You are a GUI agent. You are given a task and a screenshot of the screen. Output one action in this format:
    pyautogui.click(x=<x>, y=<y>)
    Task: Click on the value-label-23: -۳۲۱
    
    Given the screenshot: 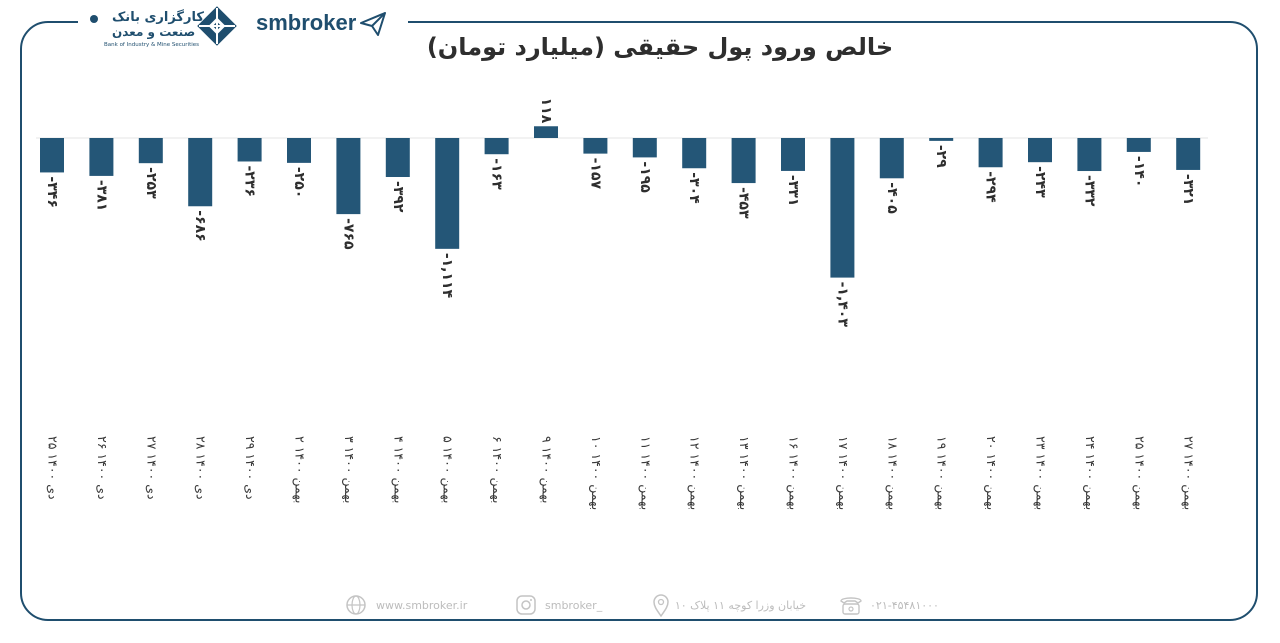 What is the action you would take?
    pyautogui.click(x=1188, y=189)
    